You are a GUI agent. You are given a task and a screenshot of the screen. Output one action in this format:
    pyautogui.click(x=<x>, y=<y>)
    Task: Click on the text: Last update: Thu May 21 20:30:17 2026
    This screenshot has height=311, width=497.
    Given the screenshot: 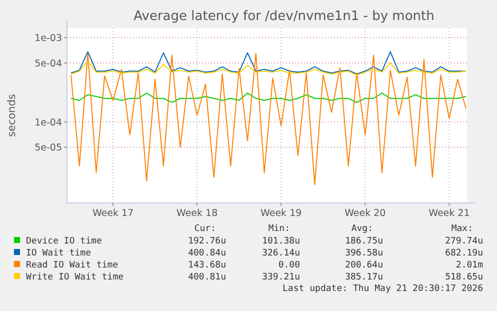 What is the action you would take?
    pyautogui.click(x=382, y=289)
    